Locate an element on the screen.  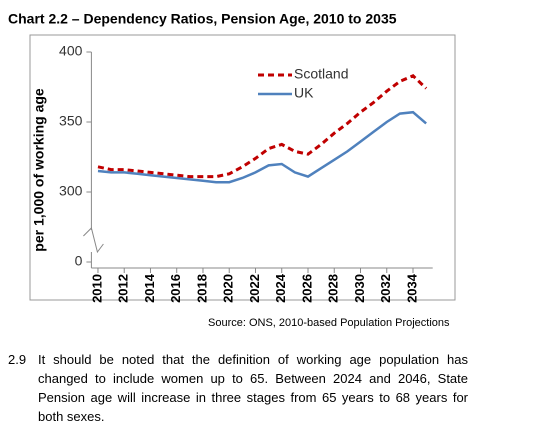
x-tick-label: 2014 is located at coordinates (149, 288).